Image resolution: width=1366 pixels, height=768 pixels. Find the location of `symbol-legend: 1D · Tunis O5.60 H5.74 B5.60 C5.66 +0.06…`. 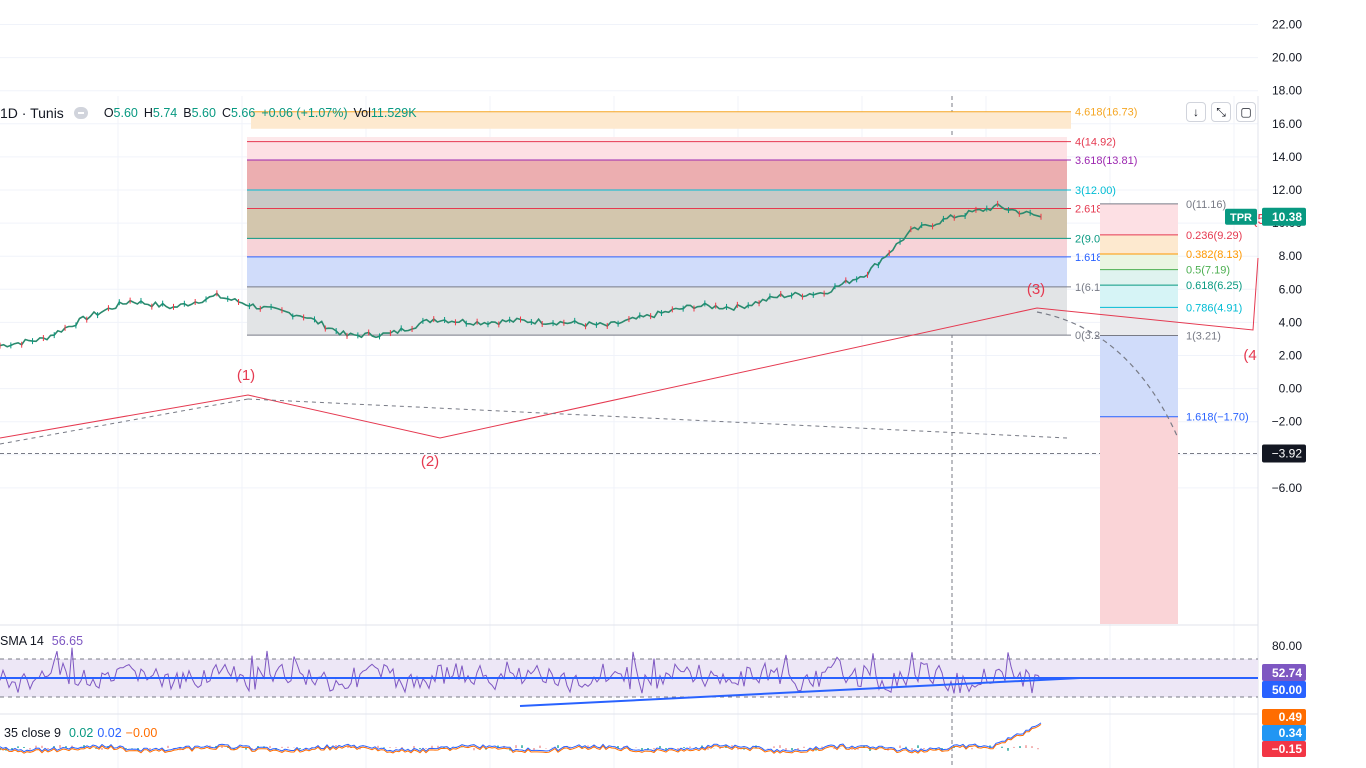

symbol-legend: 1D · Tunis O5.60 H5.74 B5.60 C5.66 +0.06… is located at coordinates (208, 113).